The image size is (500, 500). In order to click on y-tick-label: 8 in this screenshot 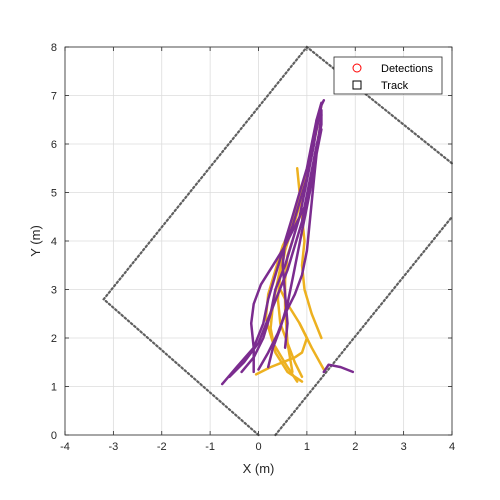, I will do `click(54, 48)`.